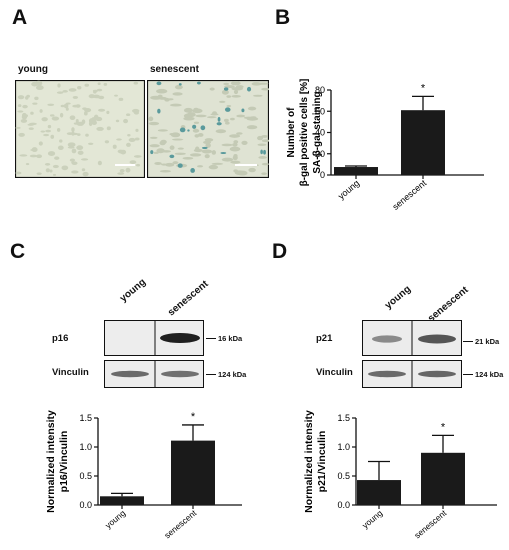 The image size is (509, 550). What do you see at coordinates (20, 17) in the screenshot?
I see `panel-letter-a: A` at bounding box center [20, 17].